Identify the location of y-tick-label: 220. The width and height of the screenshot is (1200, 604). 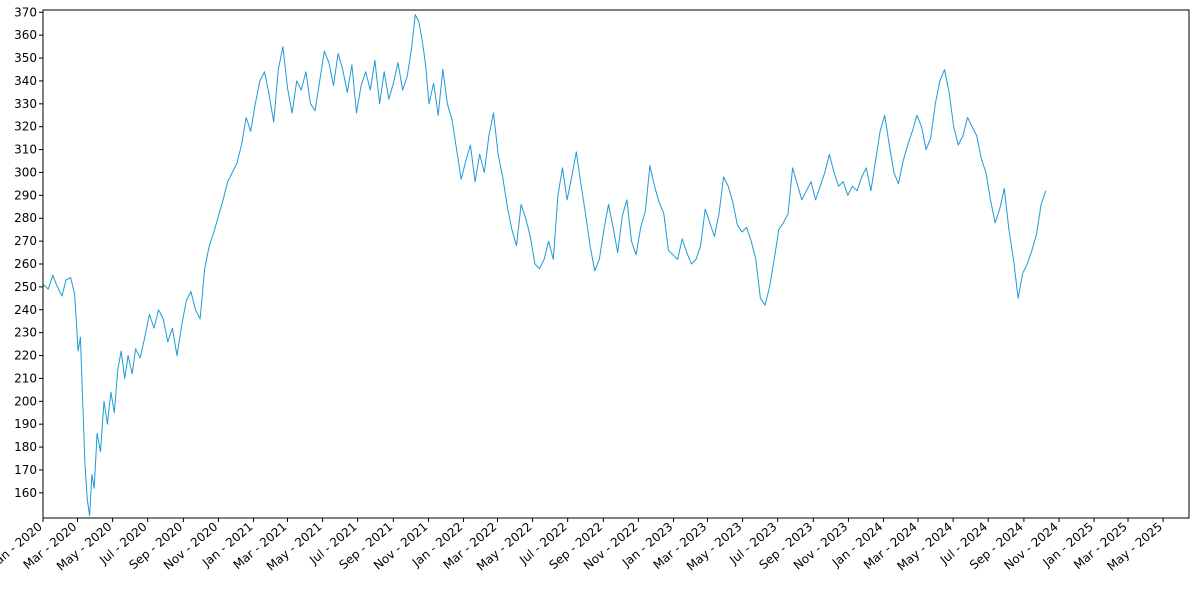
(25, 356).